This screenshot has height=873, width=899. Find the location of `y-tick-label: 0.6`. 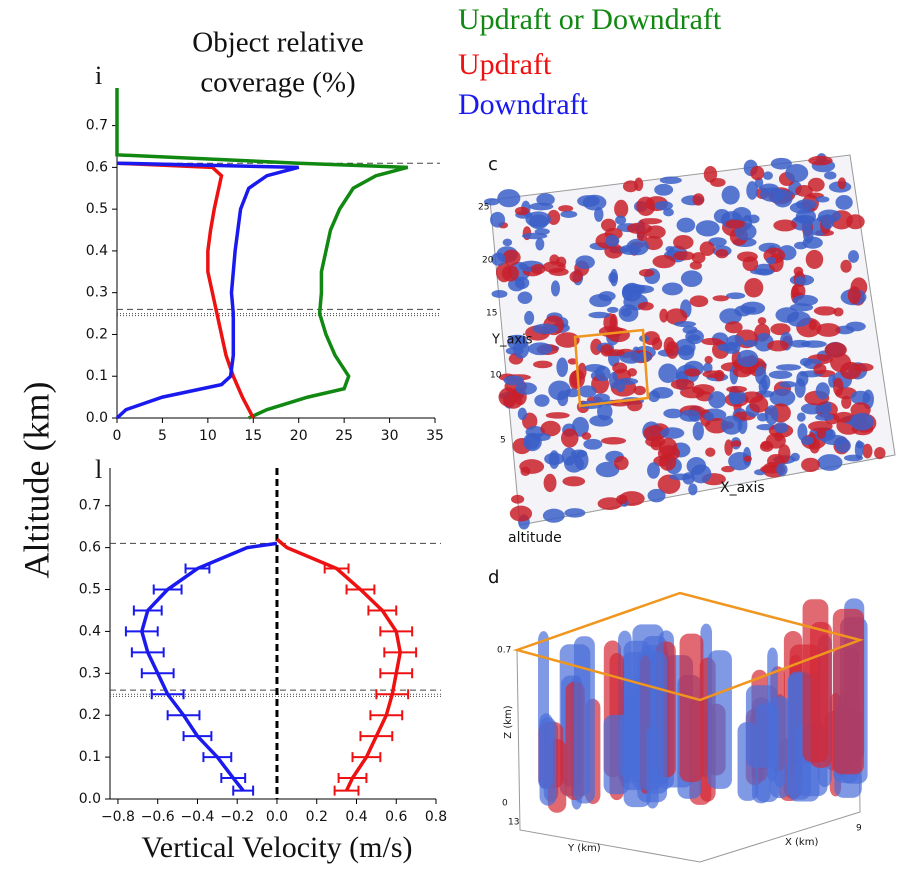

y-tick-label: 0.6 is located at coordinates (97, 167).